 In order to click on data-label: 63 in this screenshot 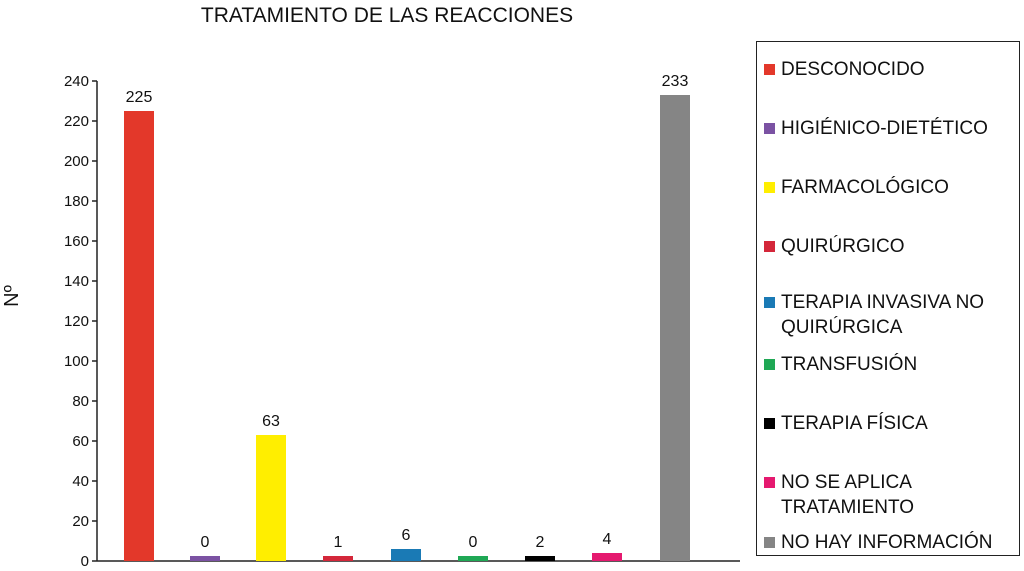, I will do `click(271, 421)`.